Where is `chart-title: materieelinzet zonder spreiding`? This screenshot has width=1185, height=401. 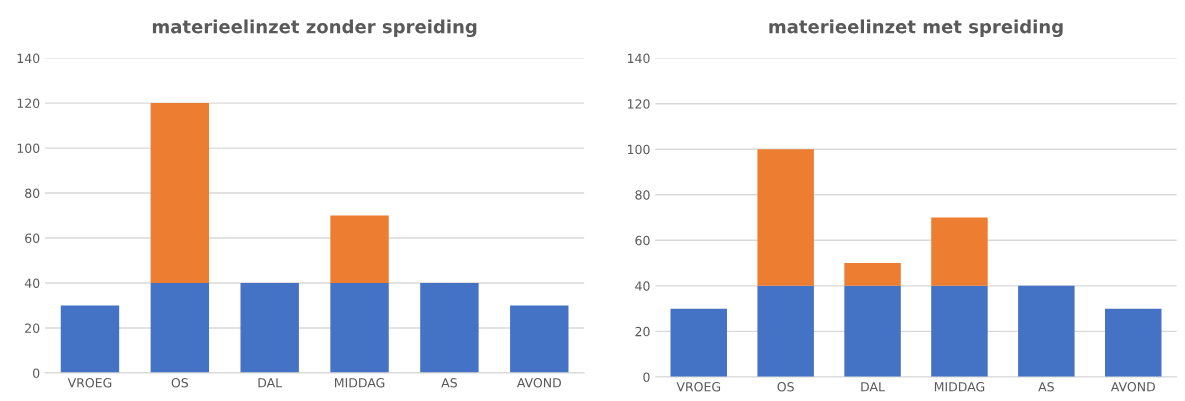
chart-title: materieelinzet zonder spreiding is located at coordinates (314, 28).